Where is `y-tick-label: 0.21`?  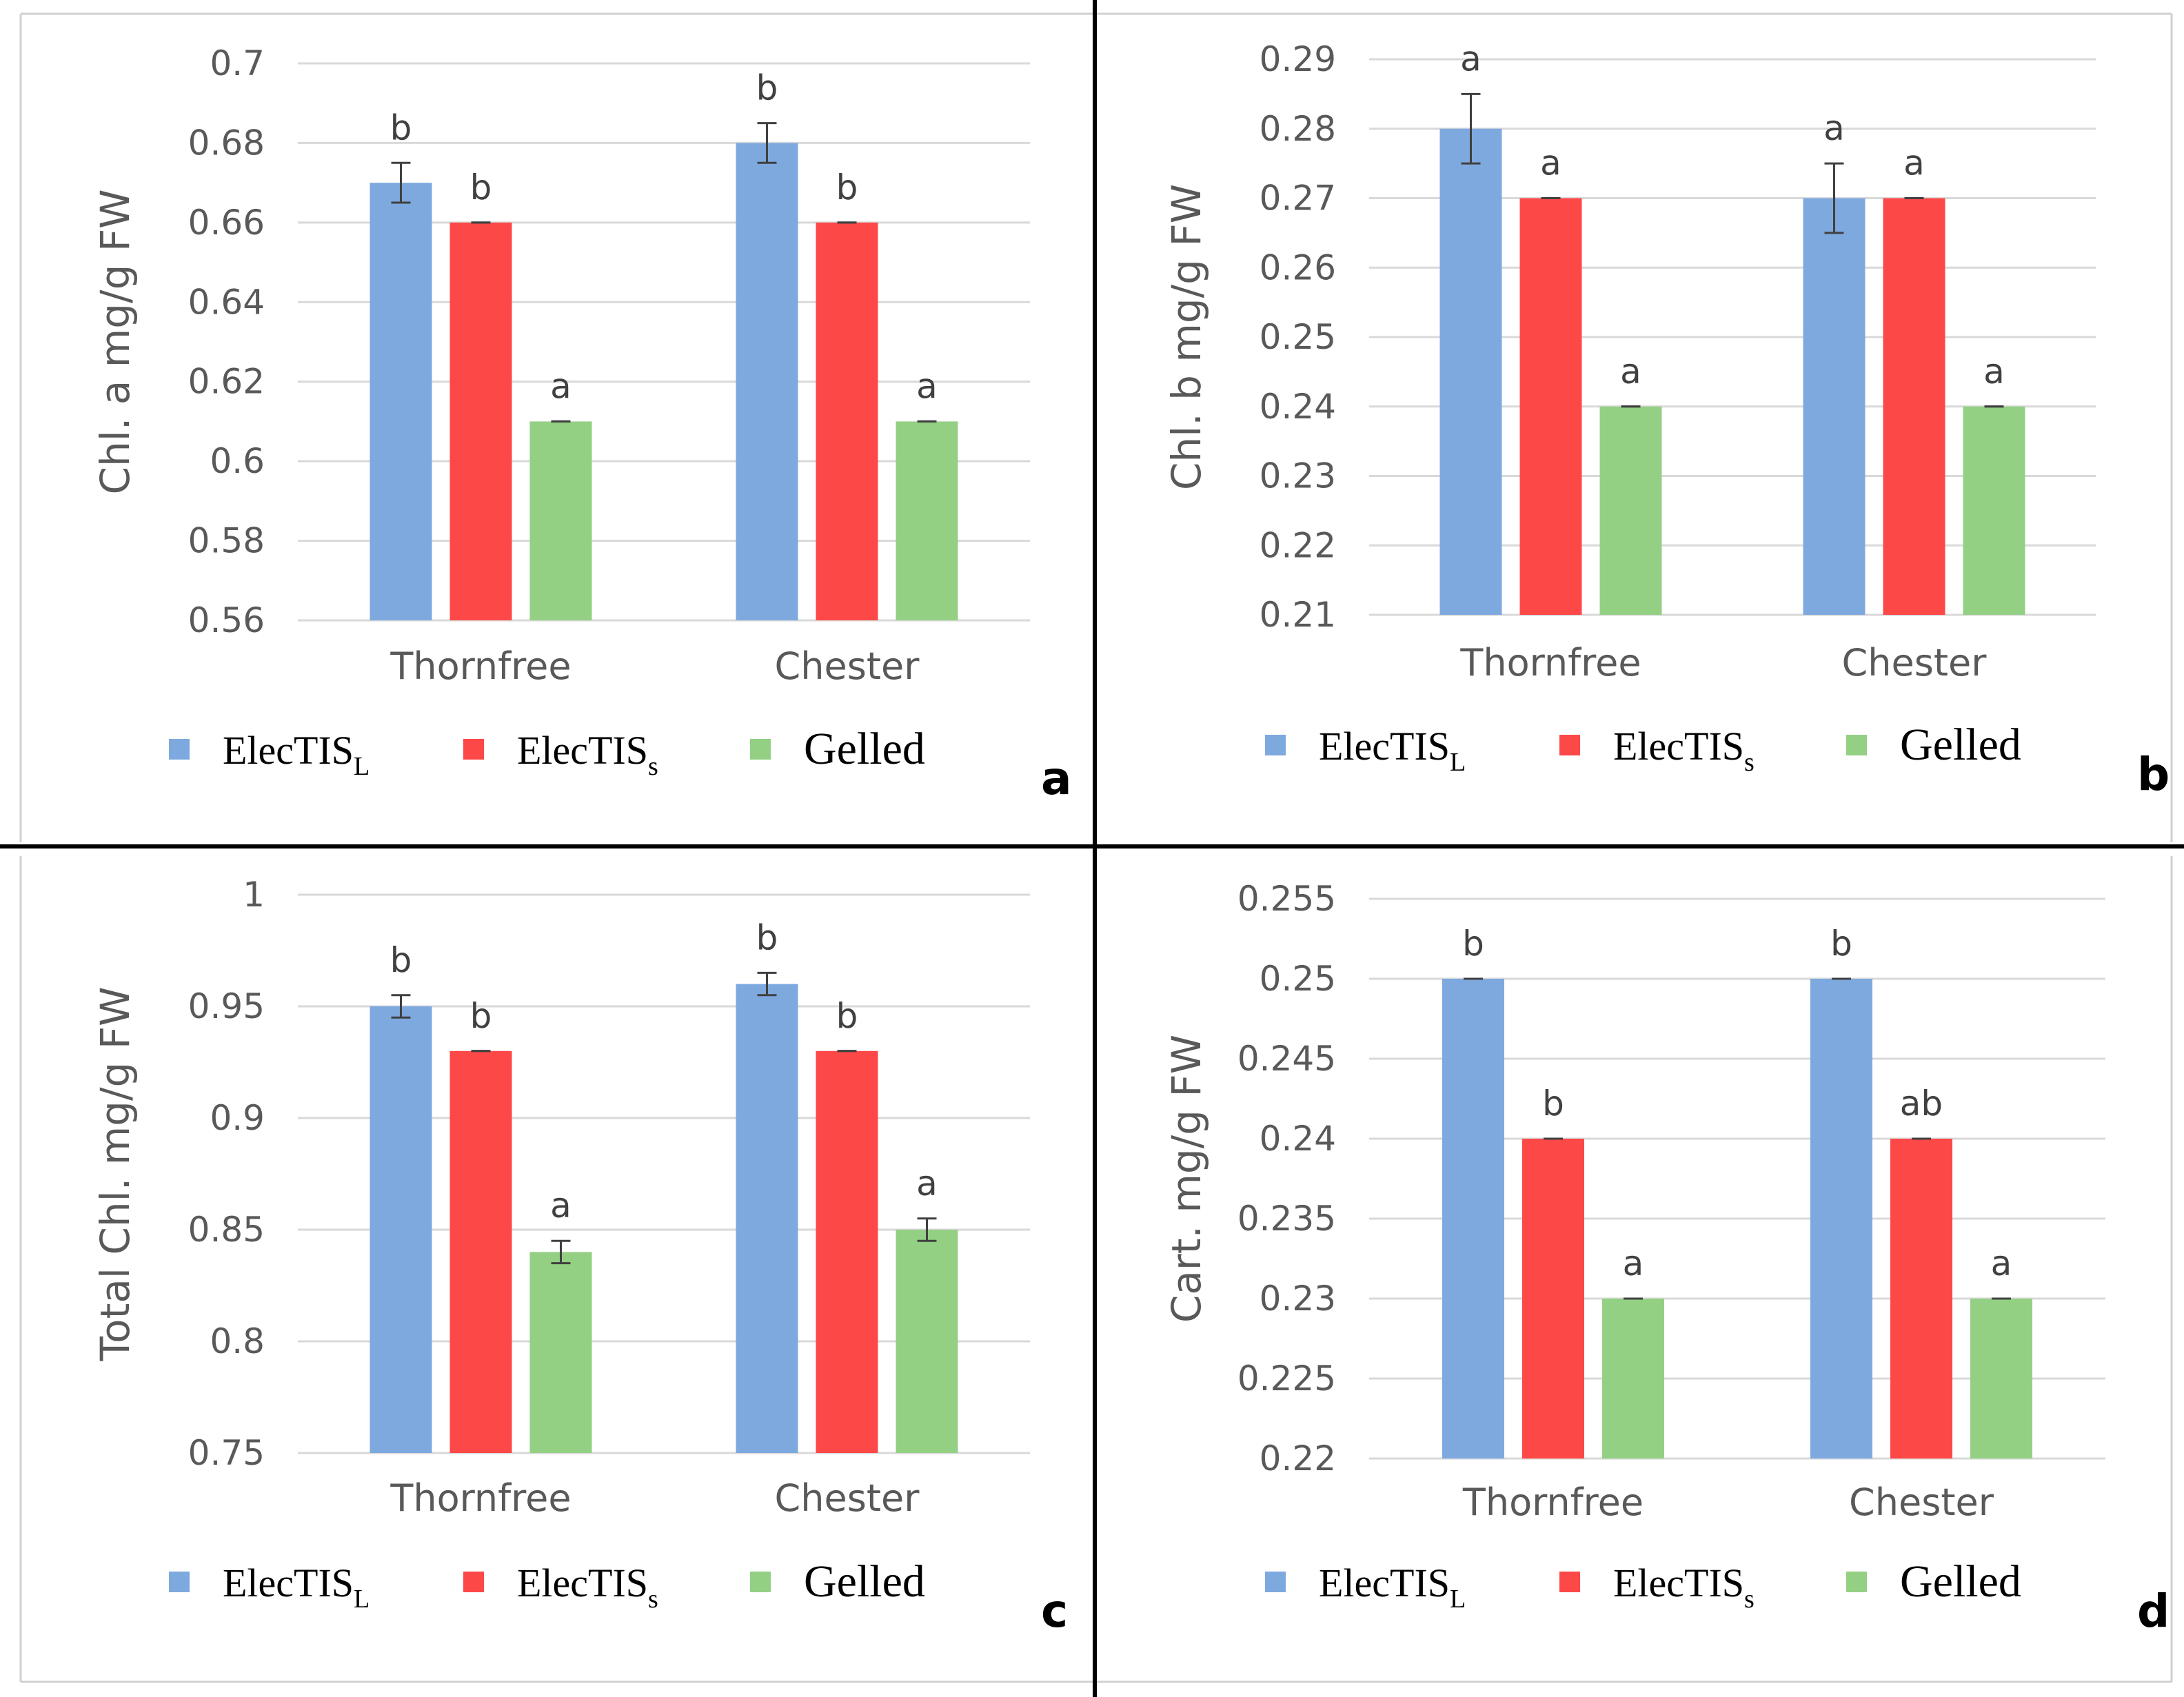 y-tick-label: 0.21 is located at coordinates (1298, 615).